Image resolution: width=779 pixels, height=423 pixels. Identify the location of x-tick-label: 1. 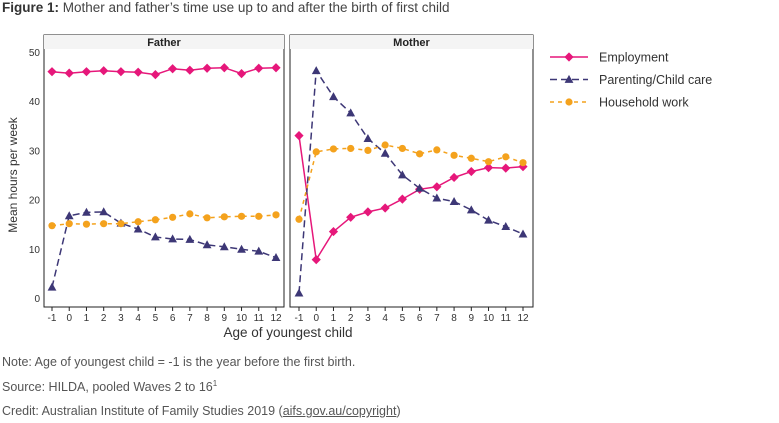
(334, 318).